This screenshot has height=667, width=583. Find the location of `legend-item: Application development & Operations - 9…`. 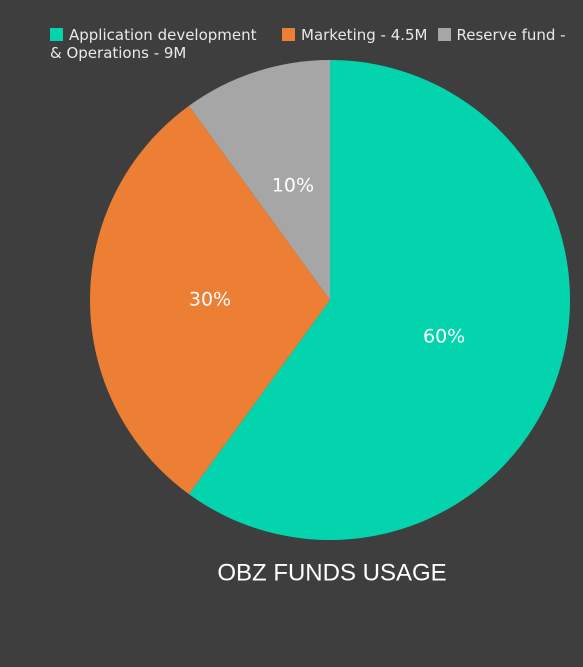

legend-item: Application development & Operations - 9… is located at coordinates (161, 44).